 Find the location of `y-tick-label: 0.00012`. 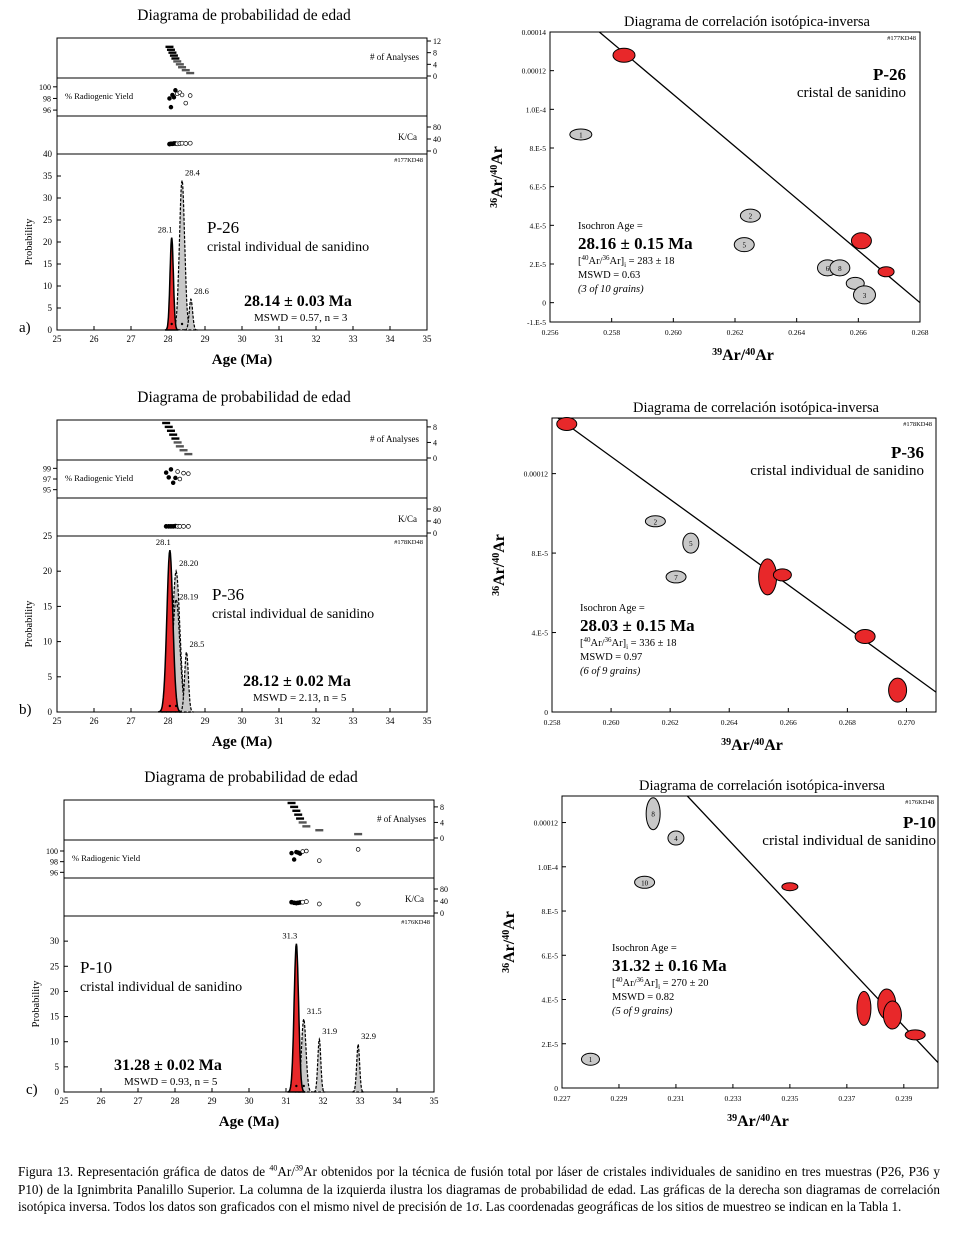

y-tick-label: 0.00012 is located at coordinates (546, 823).